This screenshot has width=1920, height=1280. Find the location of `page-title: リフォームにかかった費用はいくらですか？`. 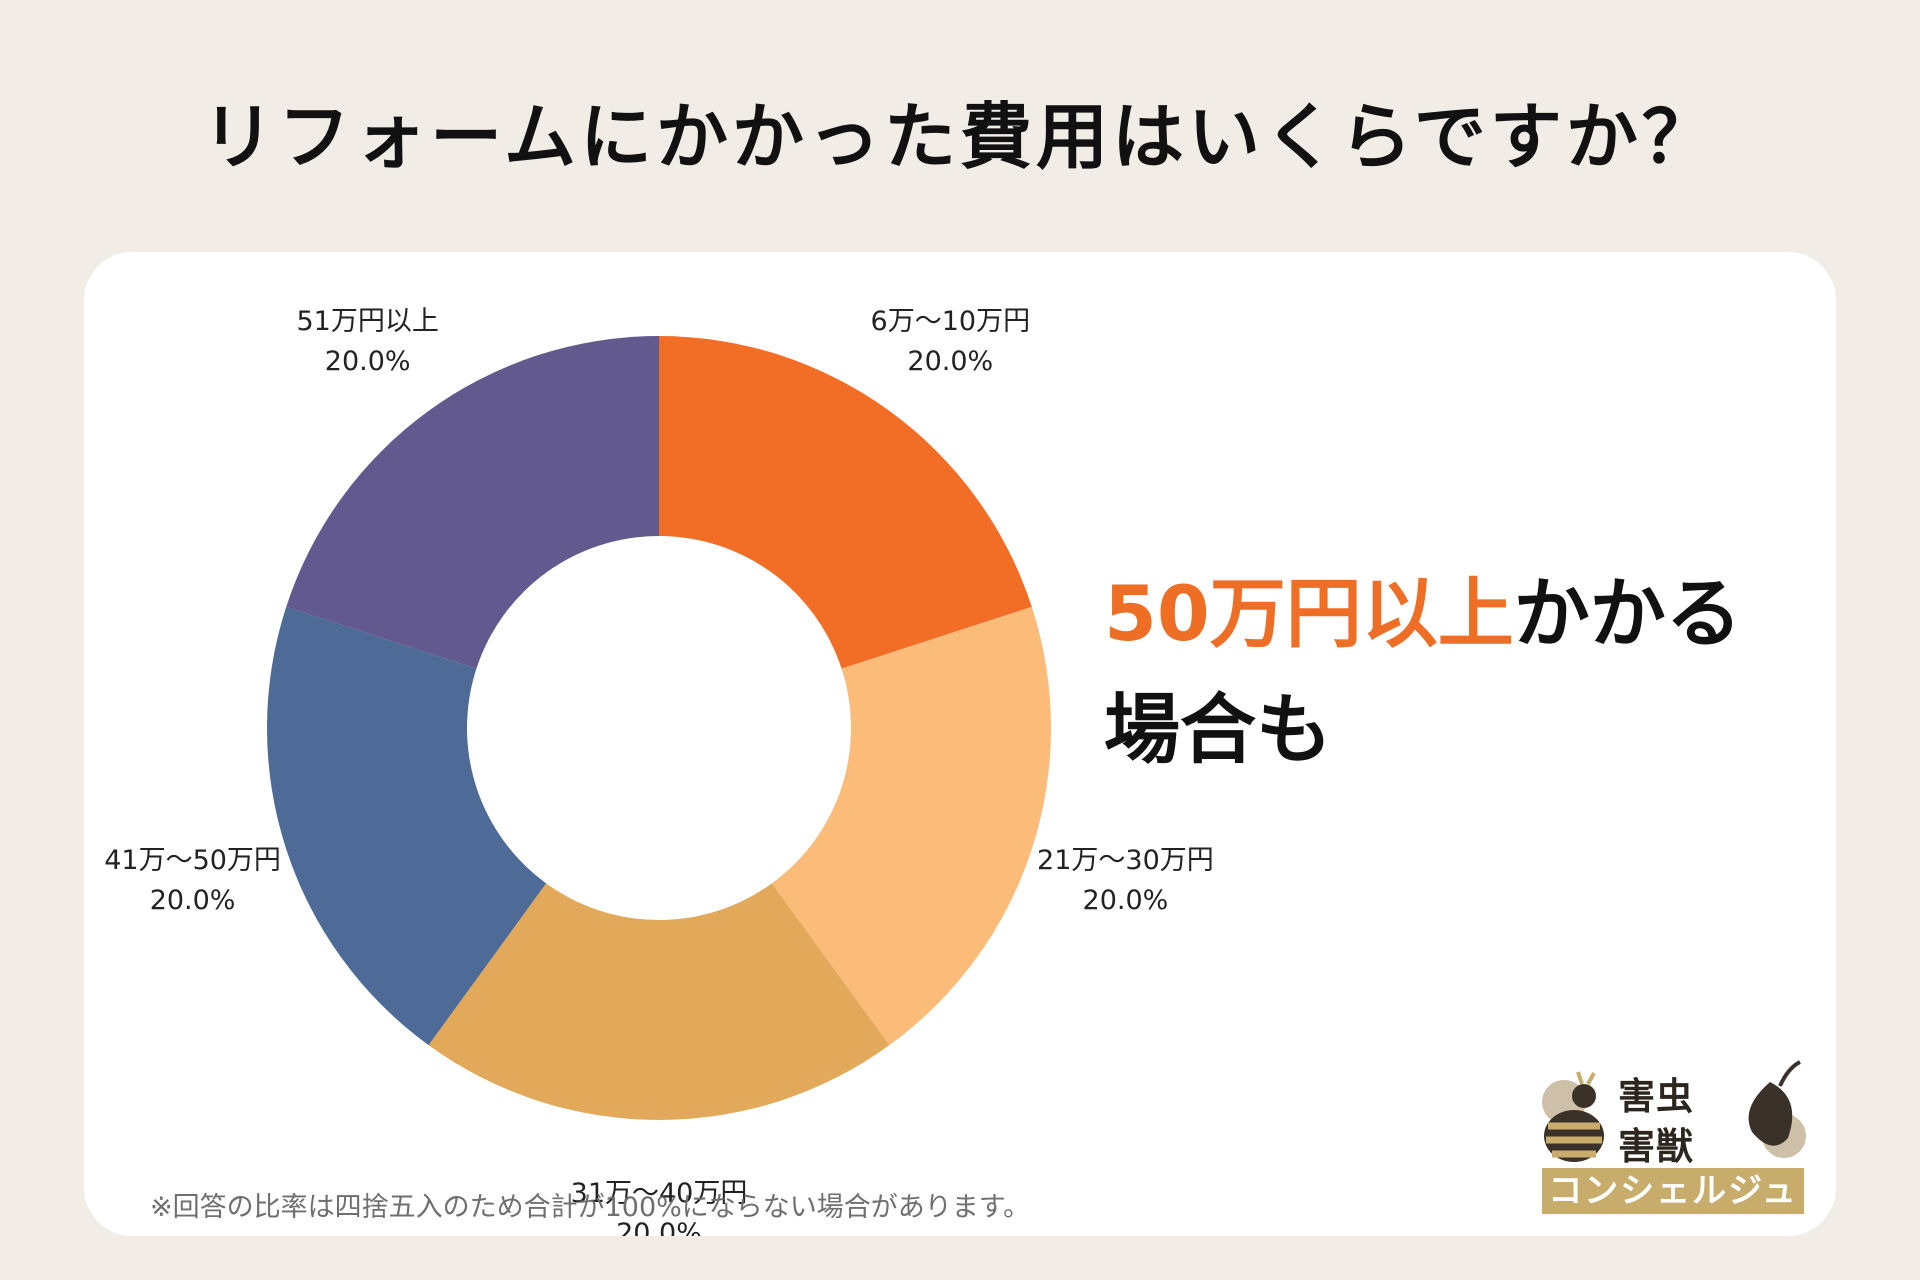

page-title: リフォームにかかった費用はいくらですか？ is located at coordinates (960, 137).